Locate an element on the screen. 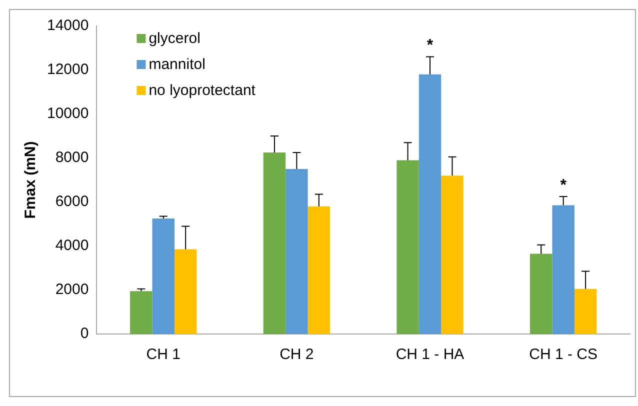 The image size is (638, 406). x-tick-label: CH 1 is located at coordinates (163, 355).